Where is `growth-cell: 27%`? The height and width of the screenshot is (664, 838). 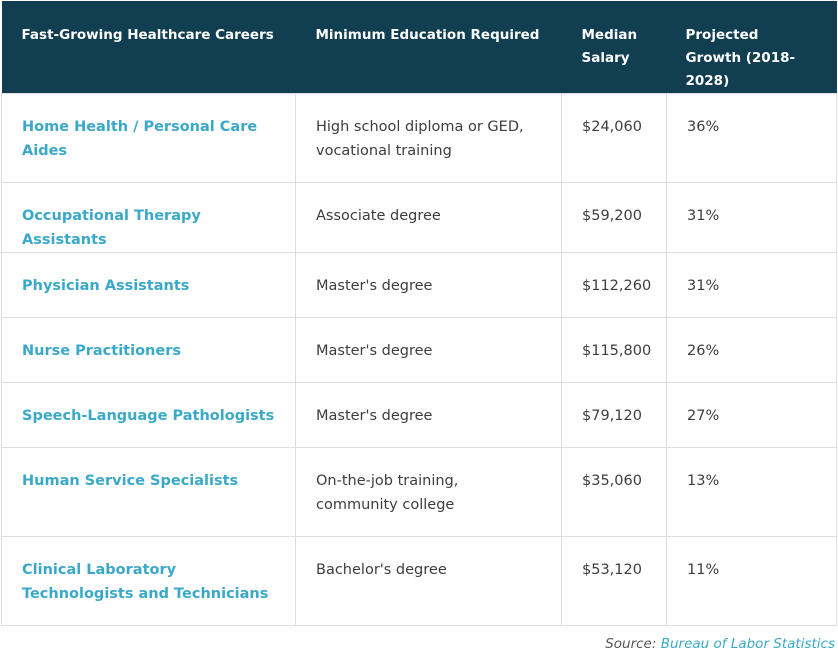
growth-cell: 27% is located at coordinates (751, 415).